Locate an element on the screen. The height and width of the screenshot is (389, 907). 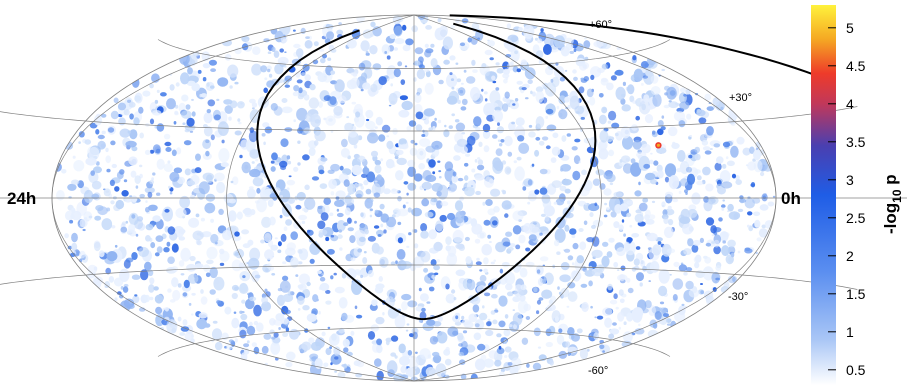
hotspot-marker is located at coordinates (658, 145).